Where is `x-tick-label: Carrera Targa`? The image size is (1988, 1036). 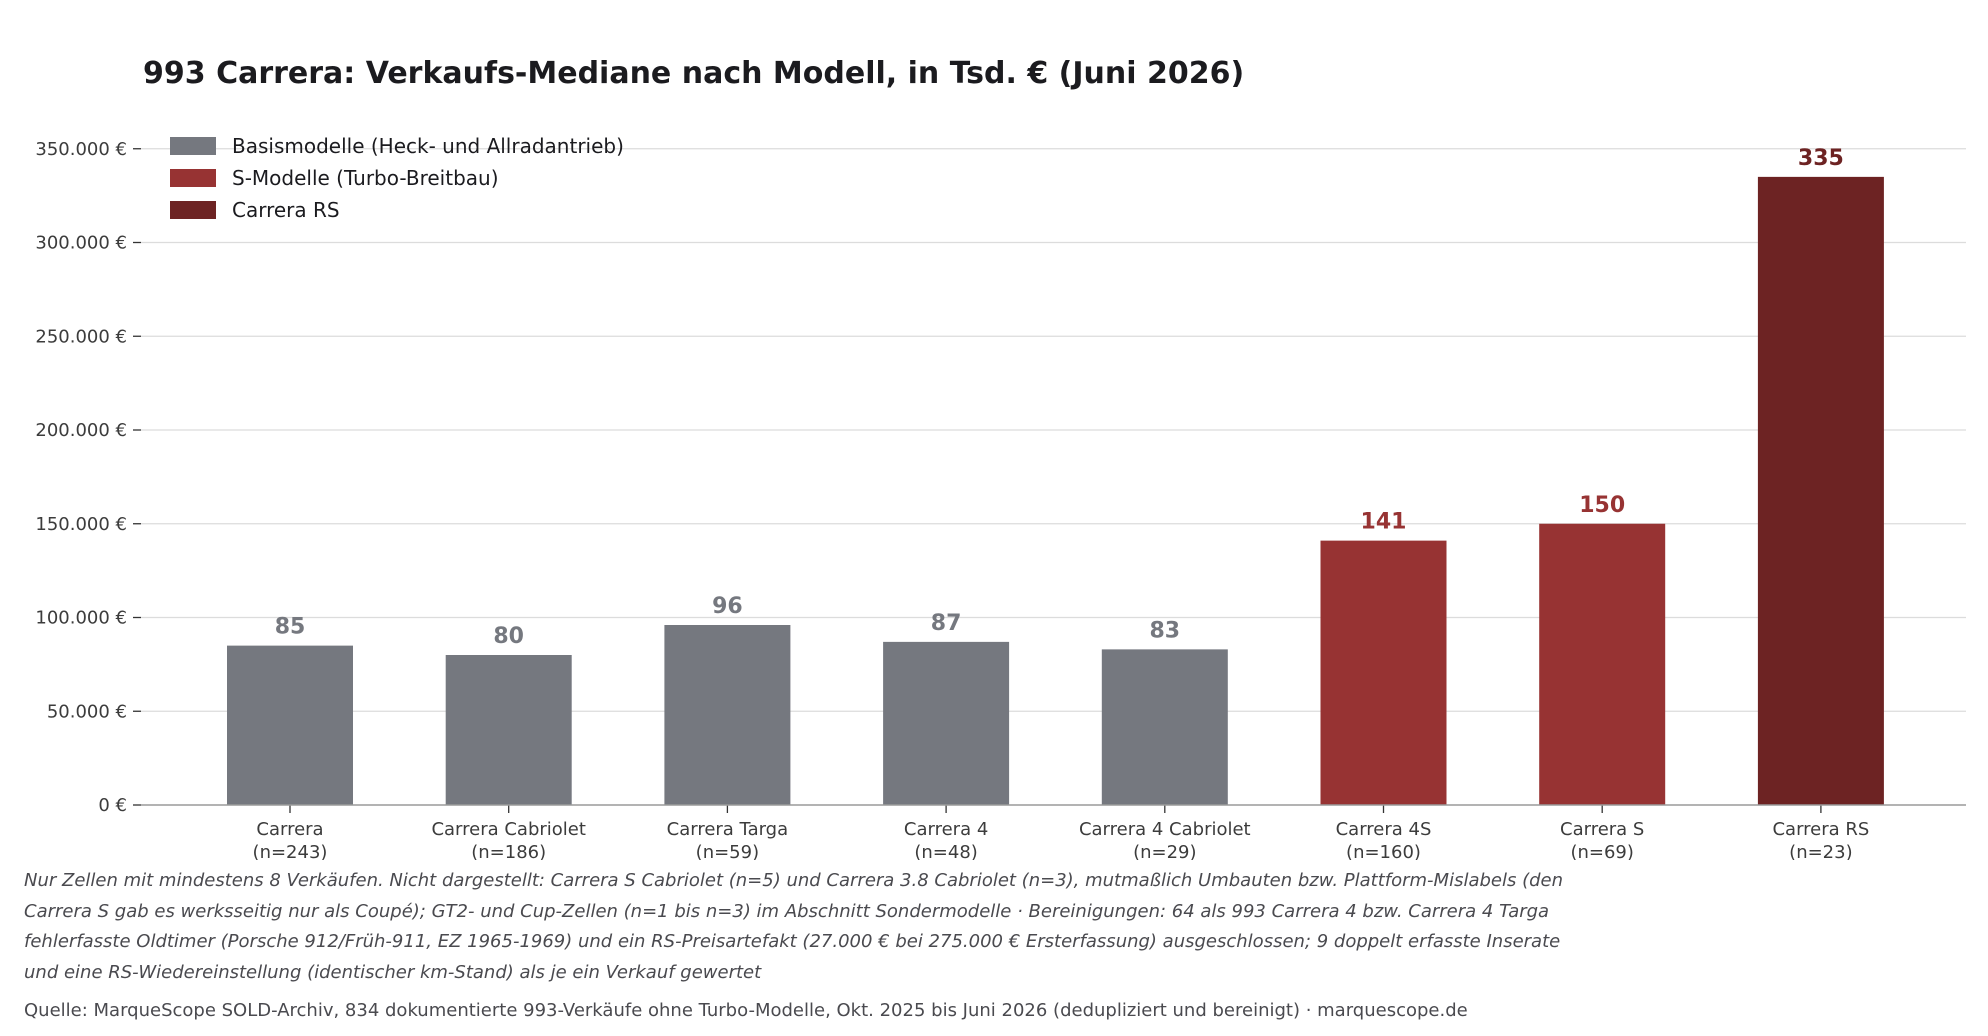
x-tick-label: Carrera Targa is located at coordinates (728, 829).